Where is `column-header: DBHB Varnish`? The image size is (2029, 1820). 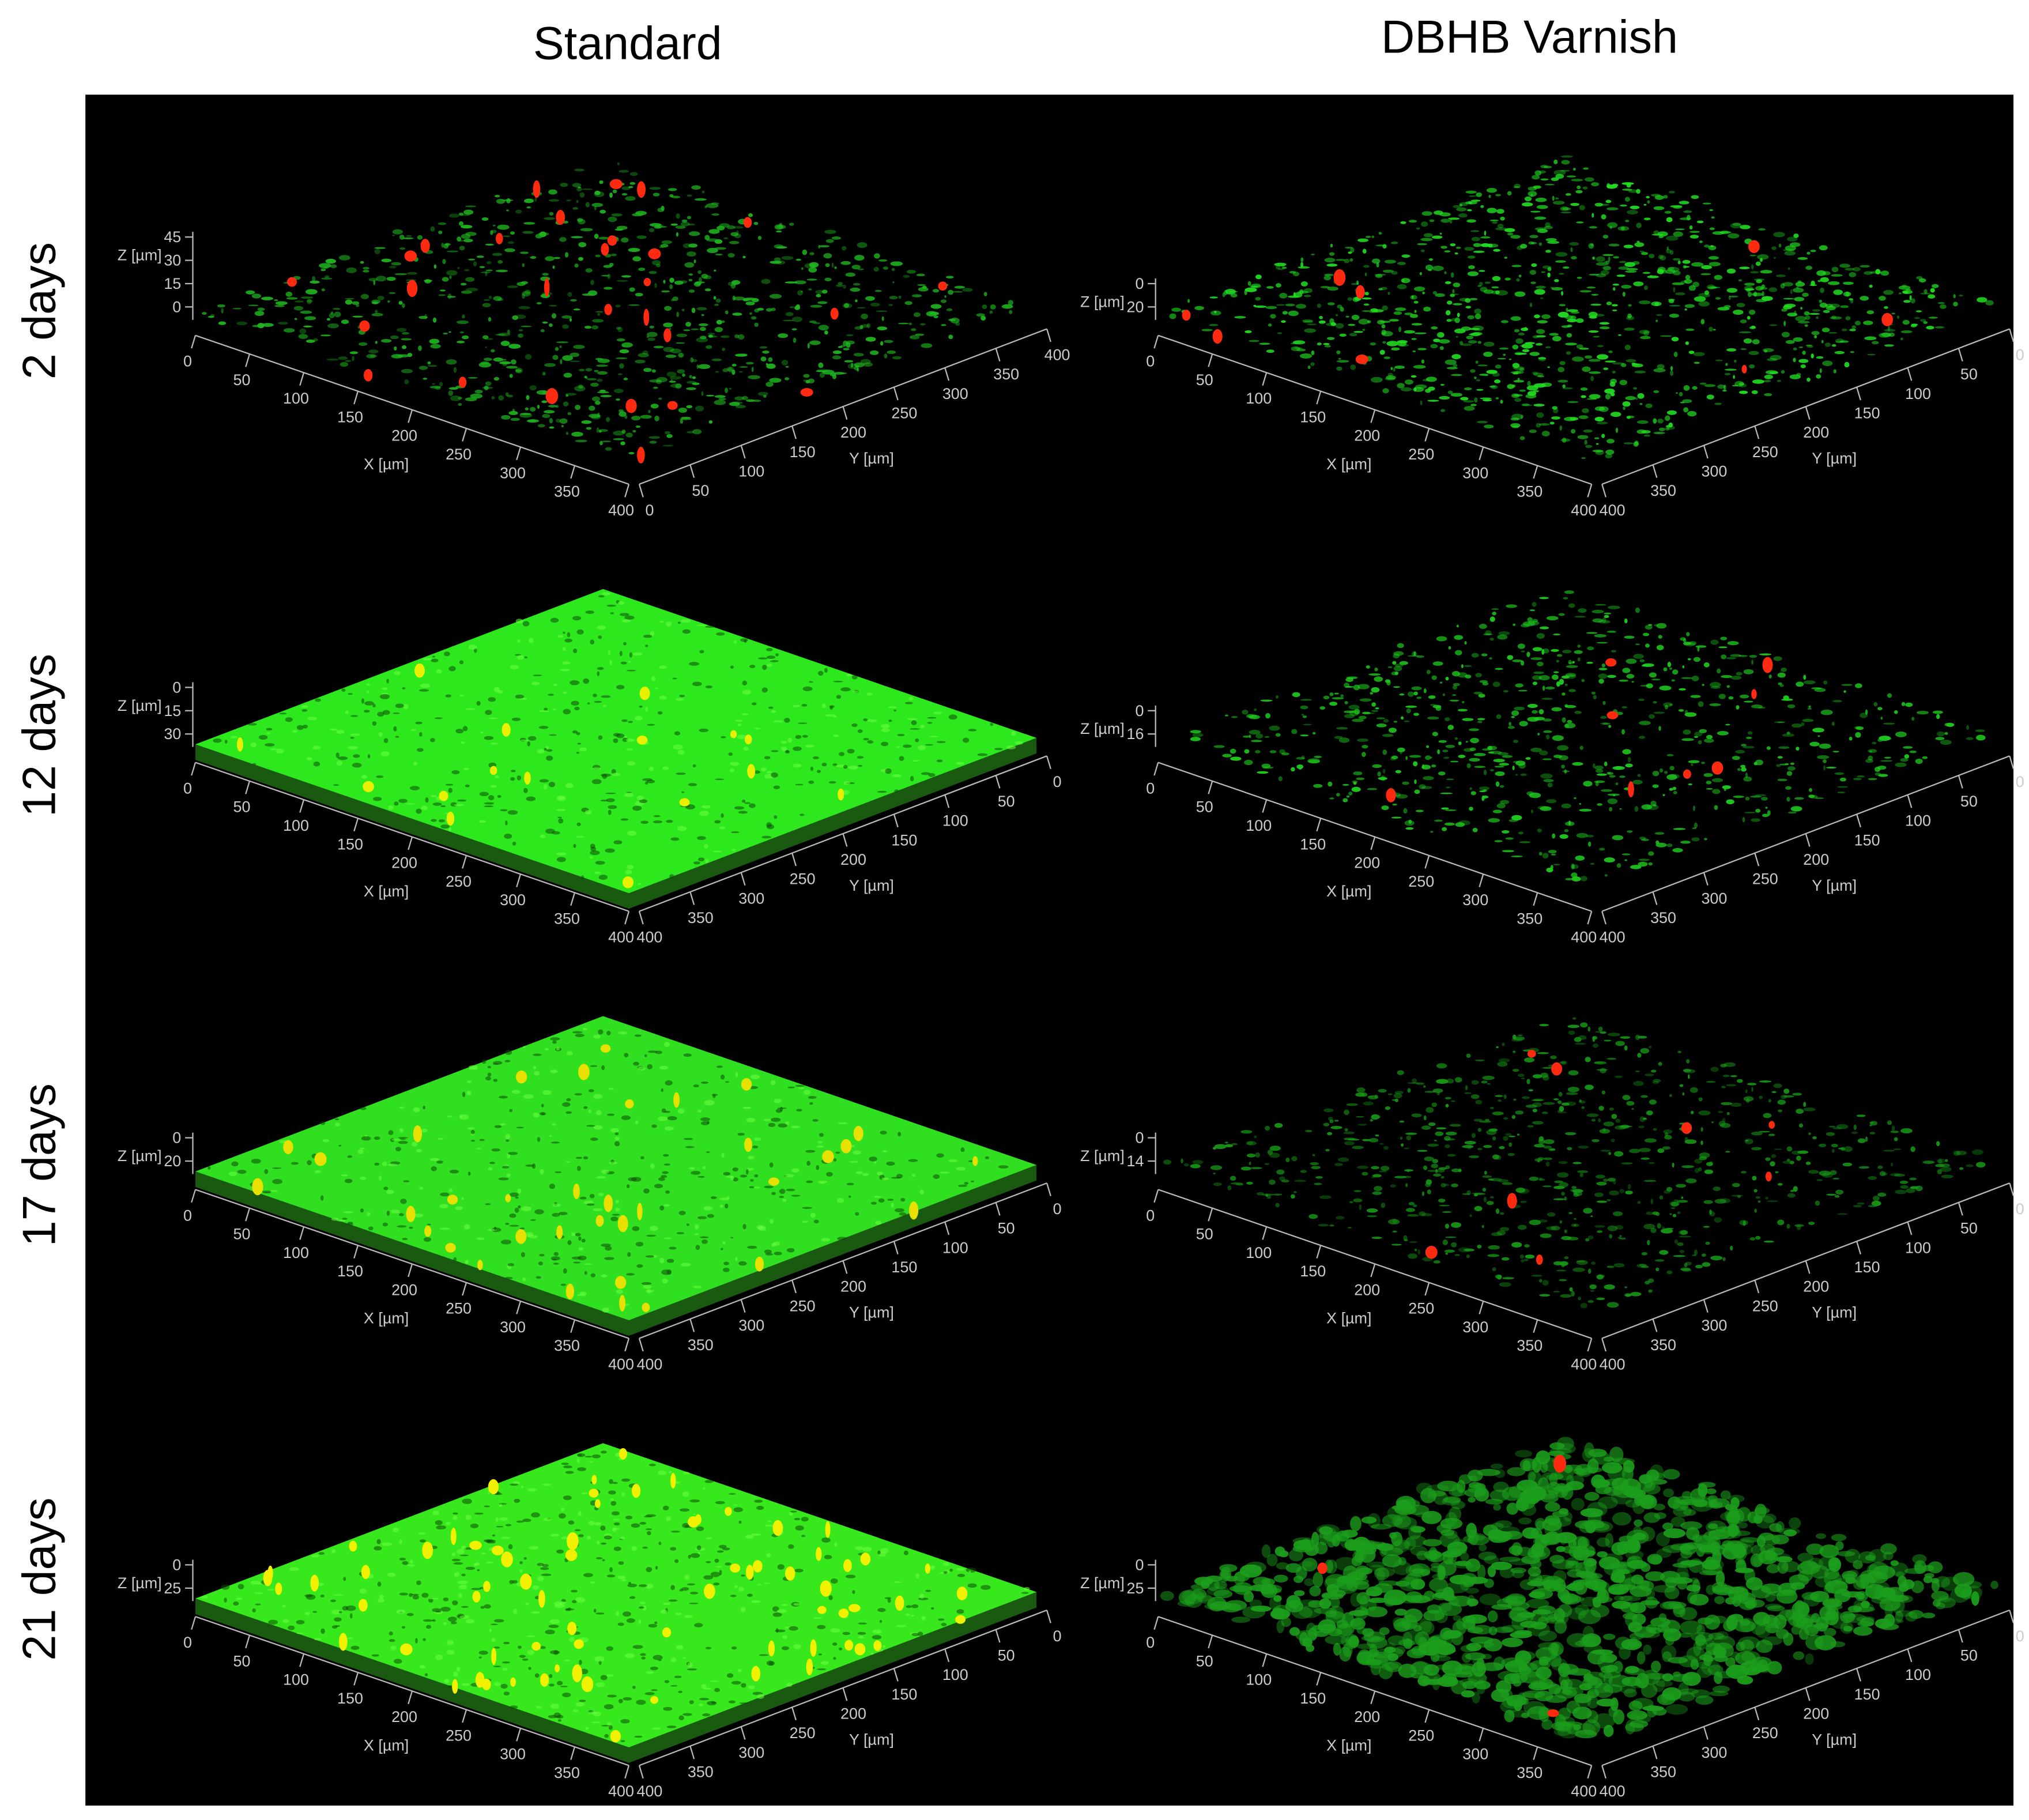 column-header: DBHB Varnish is located at coordinates (1530, 37).